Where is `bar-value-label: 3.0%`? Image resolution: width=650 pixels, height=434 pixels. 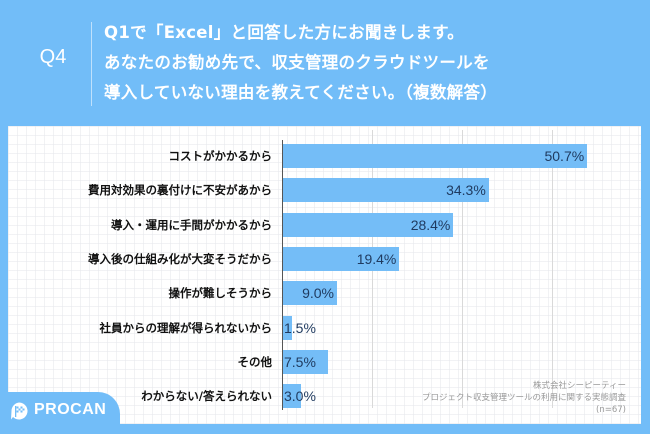 bar-value-label: 3.0% is located at coordinates (300, 396).